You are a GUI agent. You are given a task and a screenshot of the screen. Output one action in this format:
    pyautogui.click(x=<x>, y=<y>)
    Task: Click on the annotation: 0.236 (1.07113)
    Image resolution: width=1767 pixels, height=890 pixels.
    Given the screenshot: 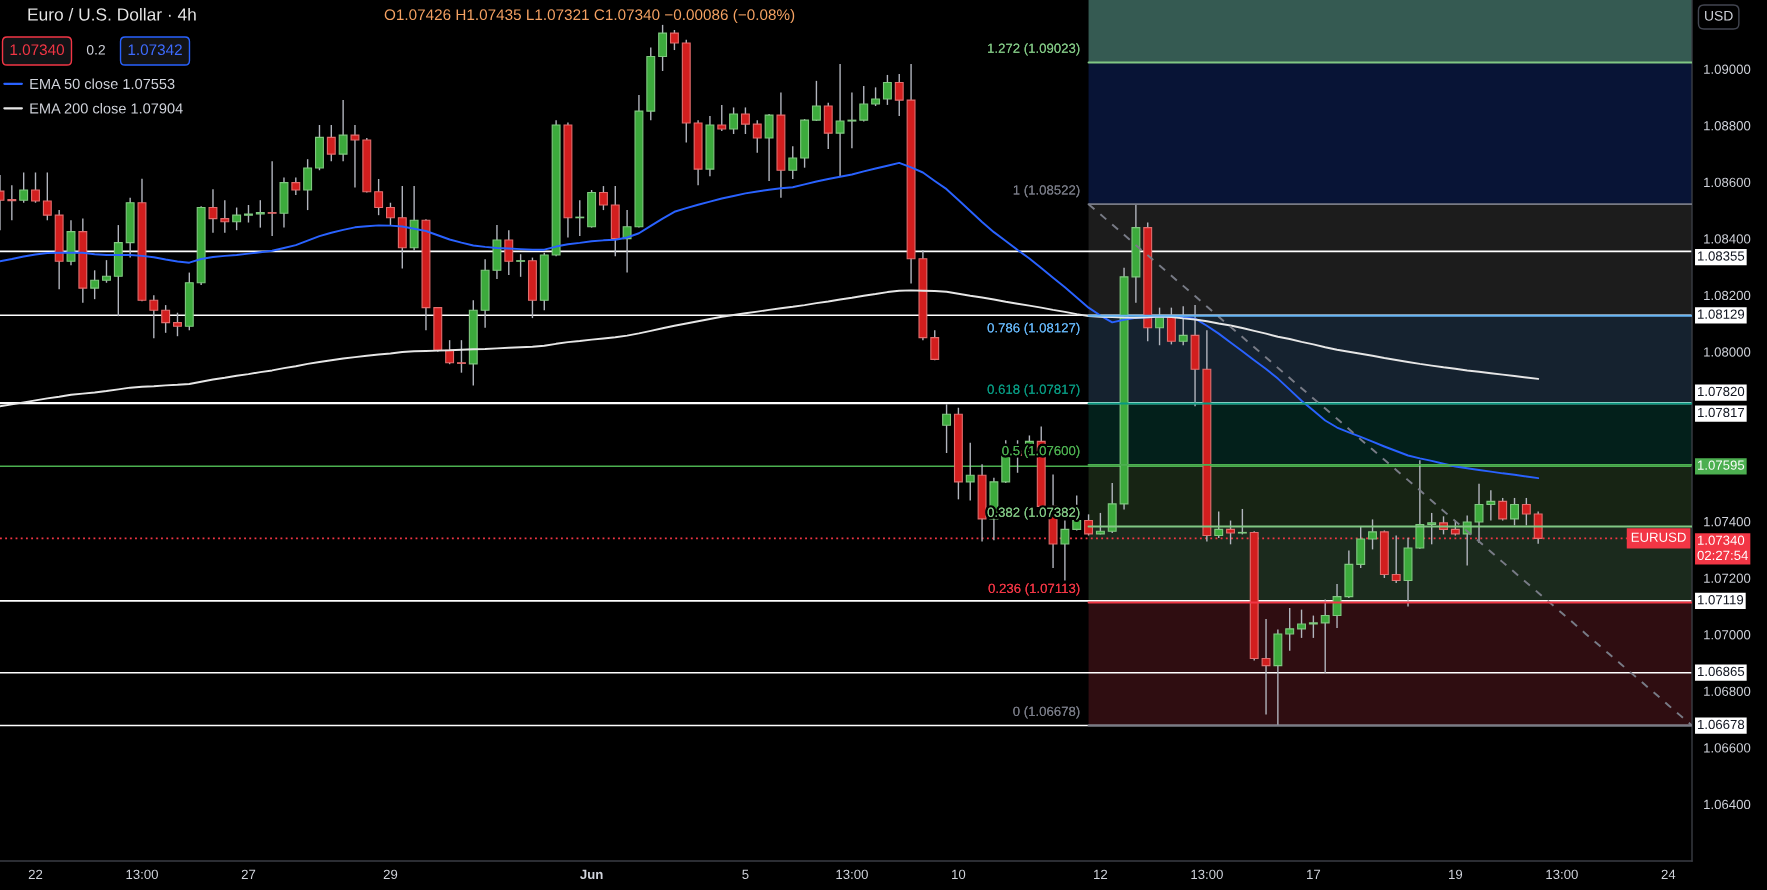 What is the action you would take?
    pyautogui.click(x=1034, y=589)
    